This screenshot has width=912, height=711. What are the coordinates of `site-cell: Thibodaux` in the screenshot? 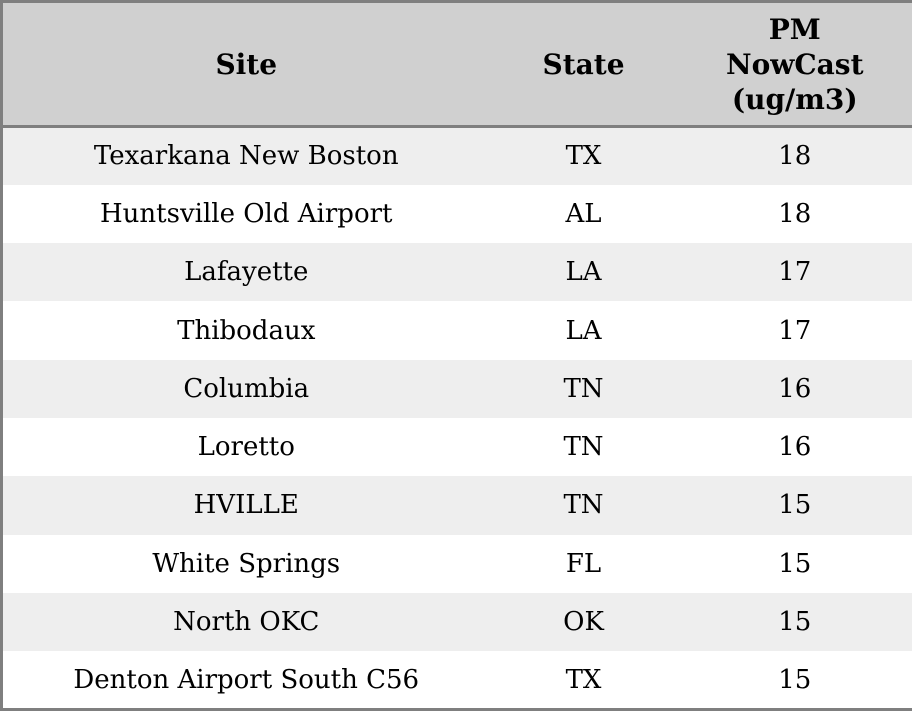 It's located at (245, 330).